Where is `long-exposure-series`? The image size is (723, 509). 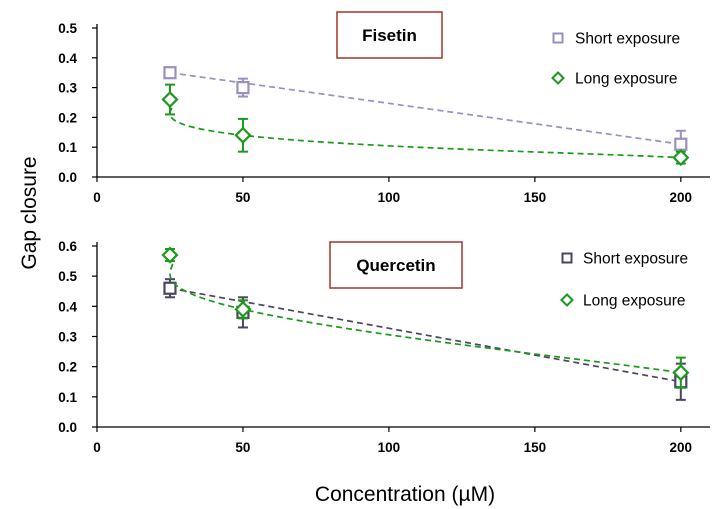
long-exposure-series is located at coordinates (425, 125).